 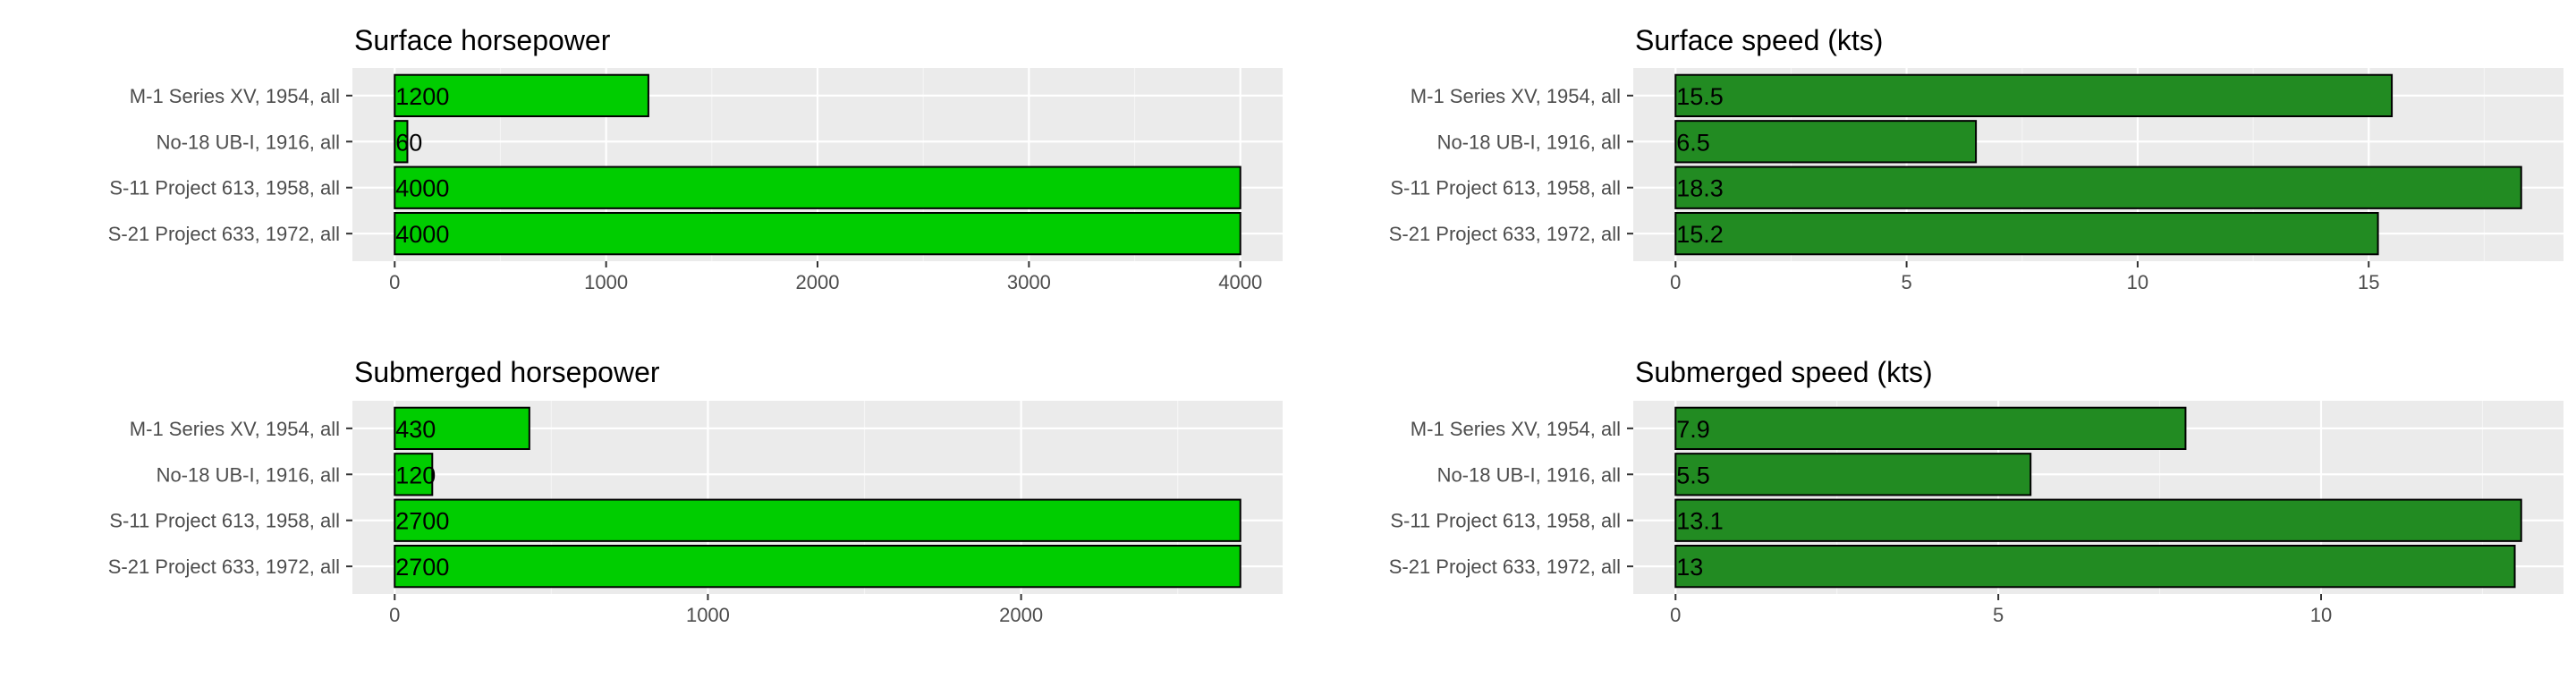 I want to click on x-tick-label: 15, so click(x=2368, y=282).